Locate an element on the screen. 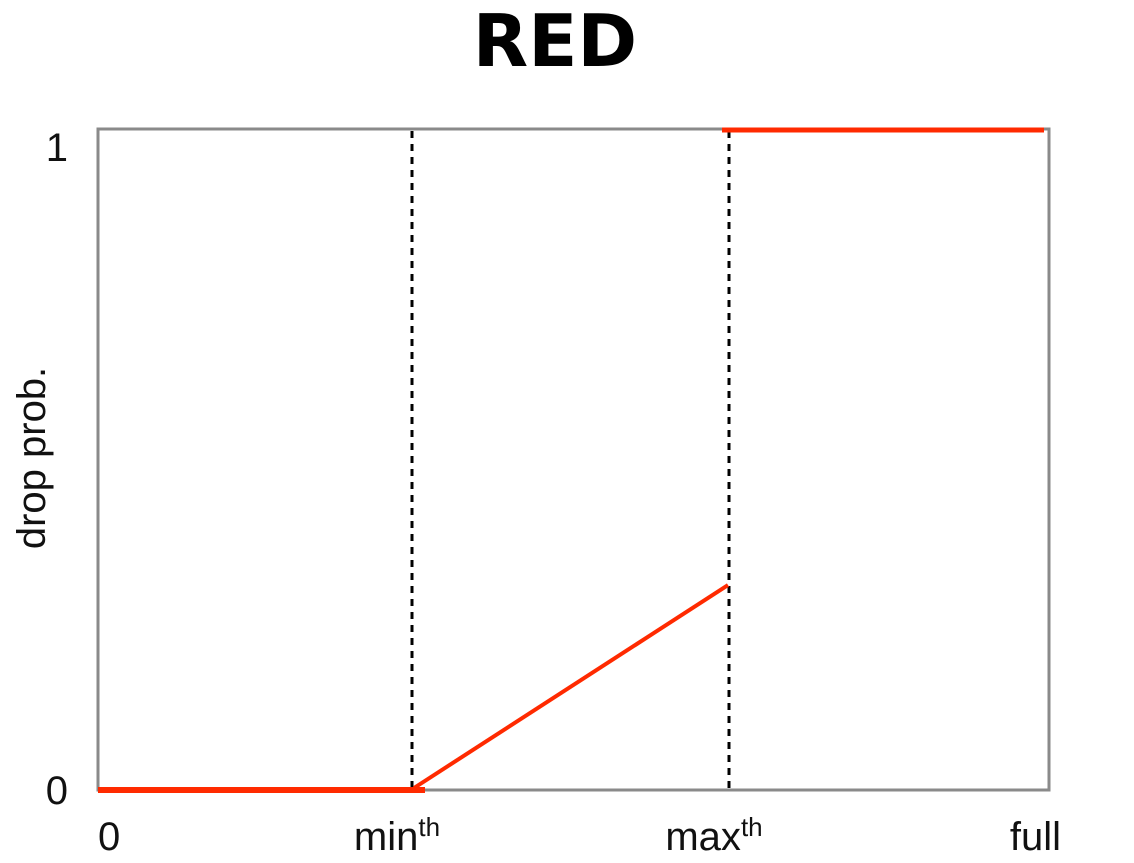  y-axis-label: drop prob. is located at coordinates (32, 458).